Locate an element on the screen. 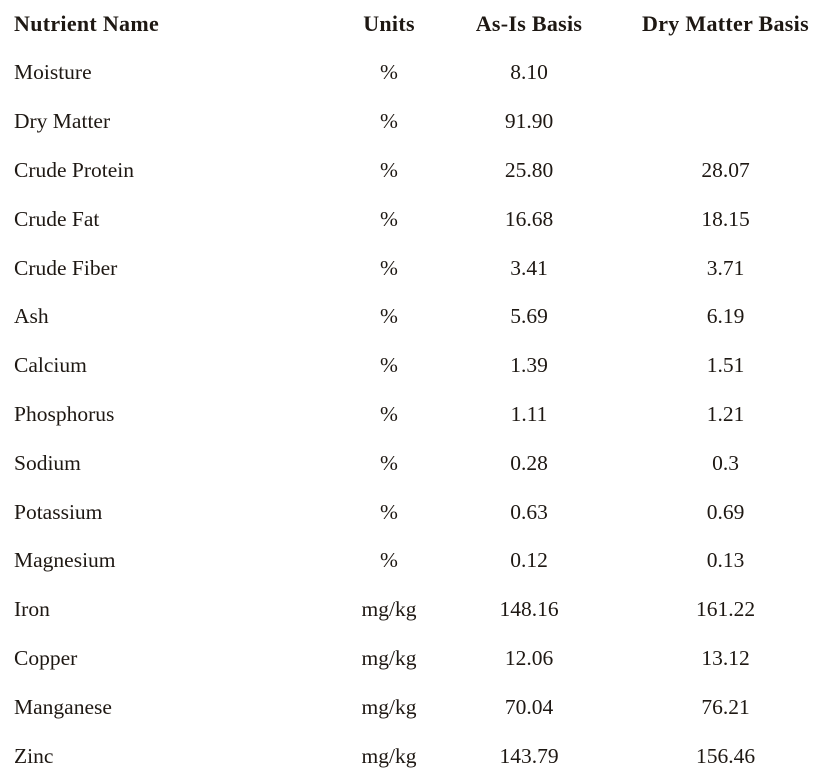 The image size is (837, 781). nutrient-name-cell: Phosphorus is located at coordinates (64, 414).